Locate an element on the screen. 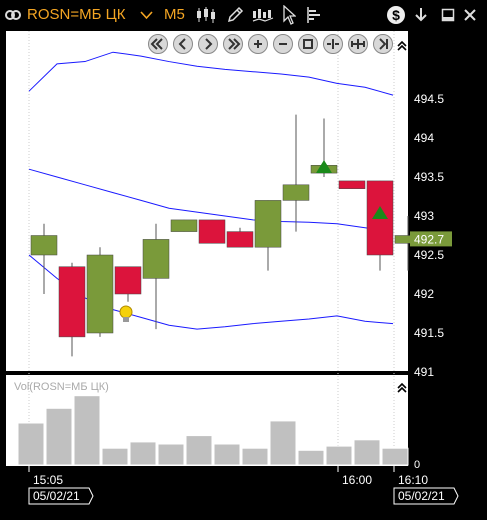  scroll-end-glyph is located at coordinates (383, 44).